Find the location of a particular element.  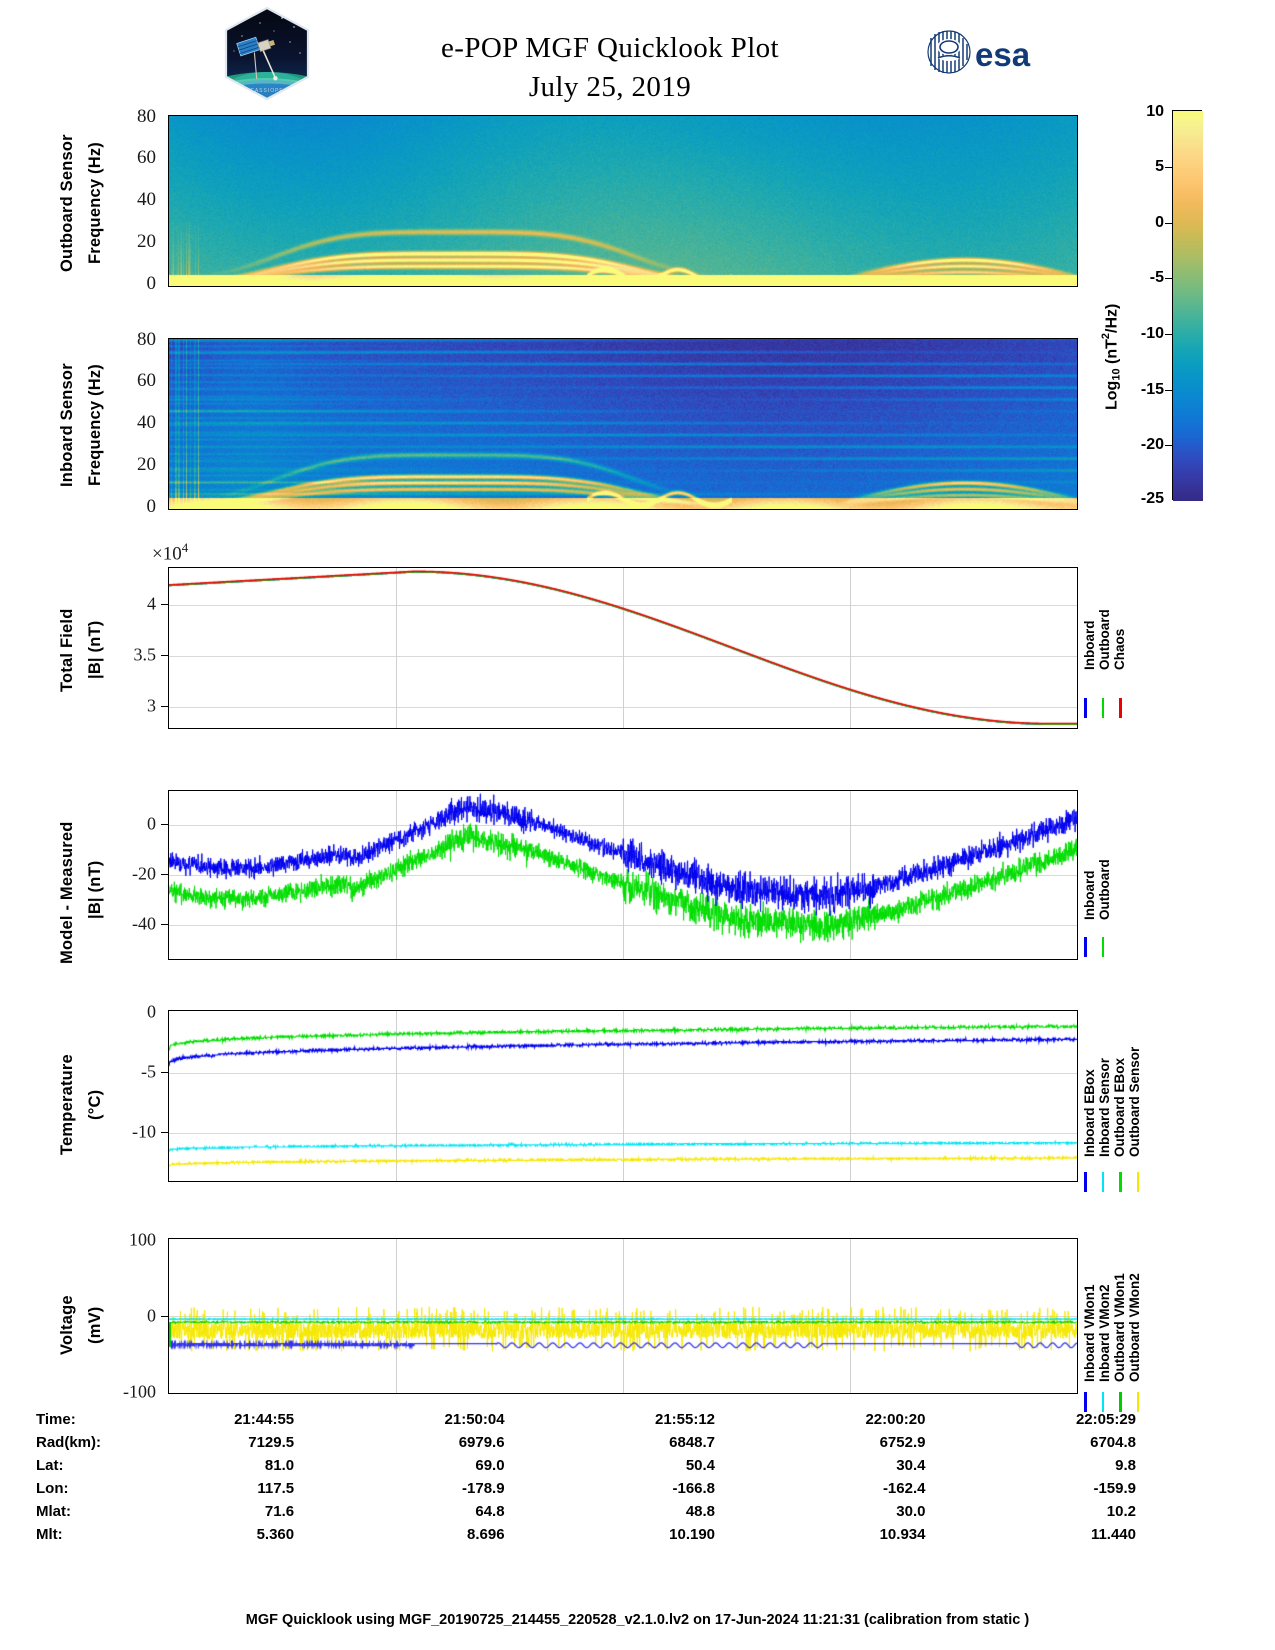

table-row-label: Mlat: is located at coordinates (53, 1511).